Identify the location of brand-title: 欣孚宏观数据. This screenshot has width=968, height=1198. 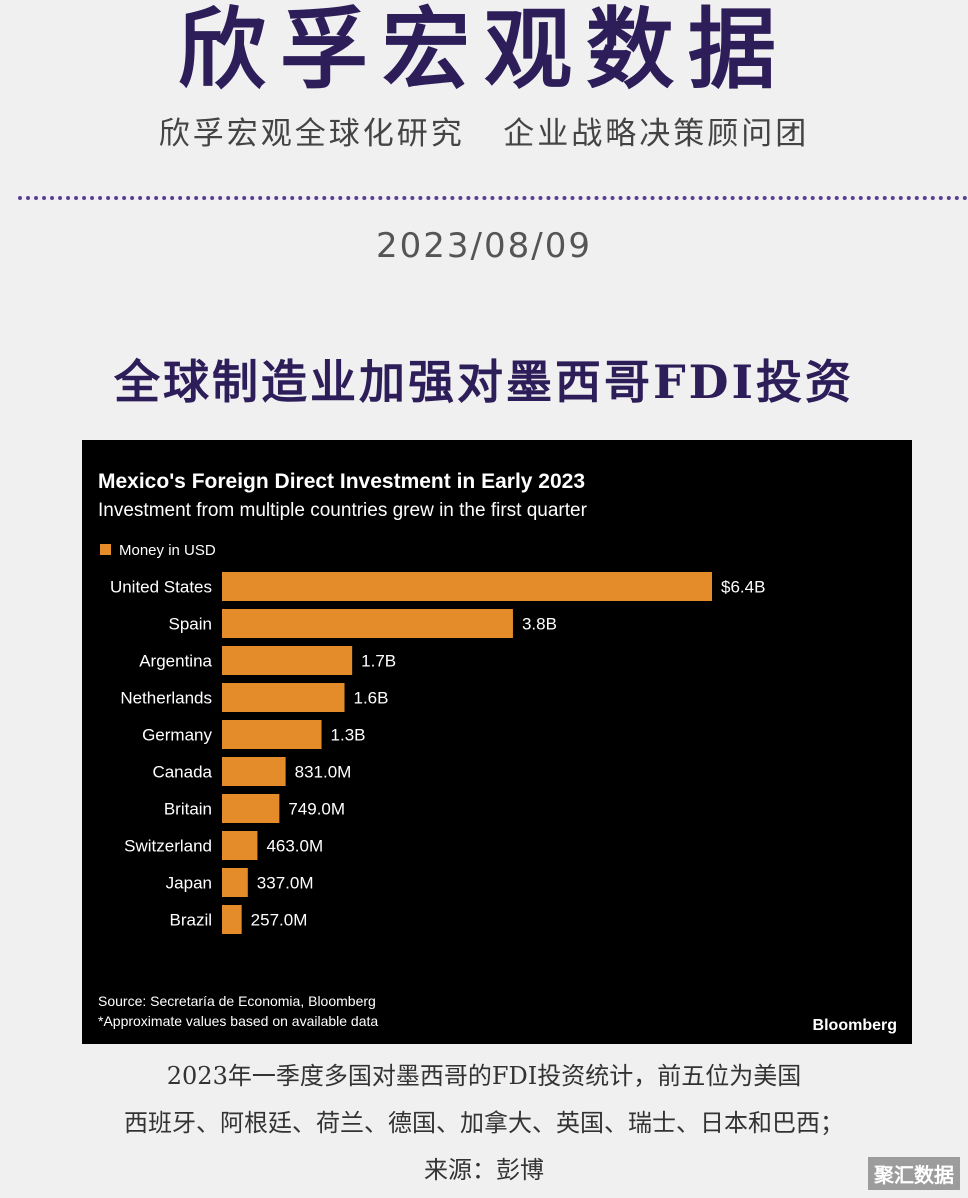
(483, 50).